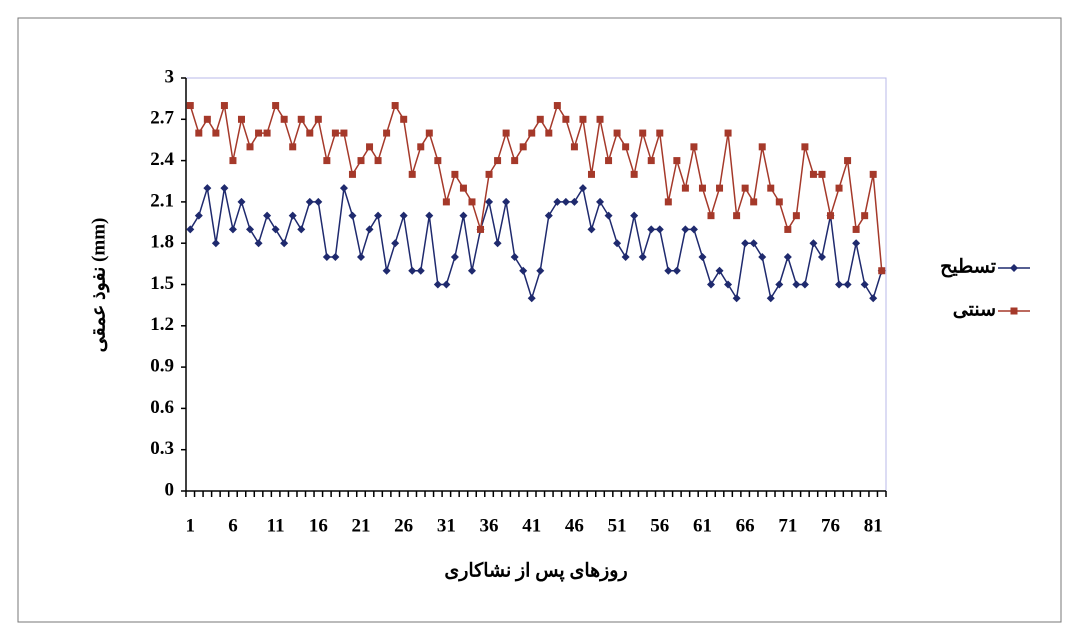 This screenshot has width=1079, height=639. Describe the element at coordinates (318, 525) in the screenshot. I see `x-tick-label: 16` at that location.